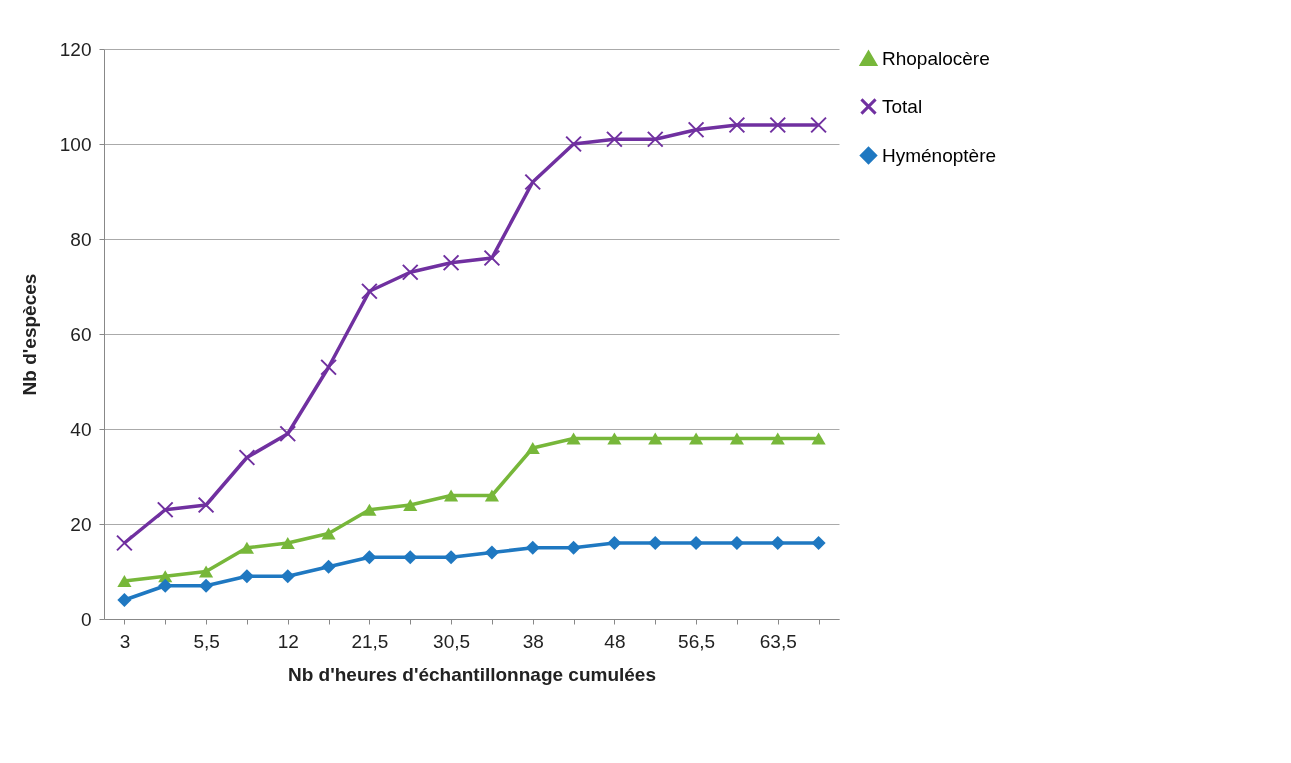 The height and width of the screenshot is (763, 1291). Describe the element at coordinates (452, 641) in the screenshot. I see `x-tick-label: 30,5` at that location.